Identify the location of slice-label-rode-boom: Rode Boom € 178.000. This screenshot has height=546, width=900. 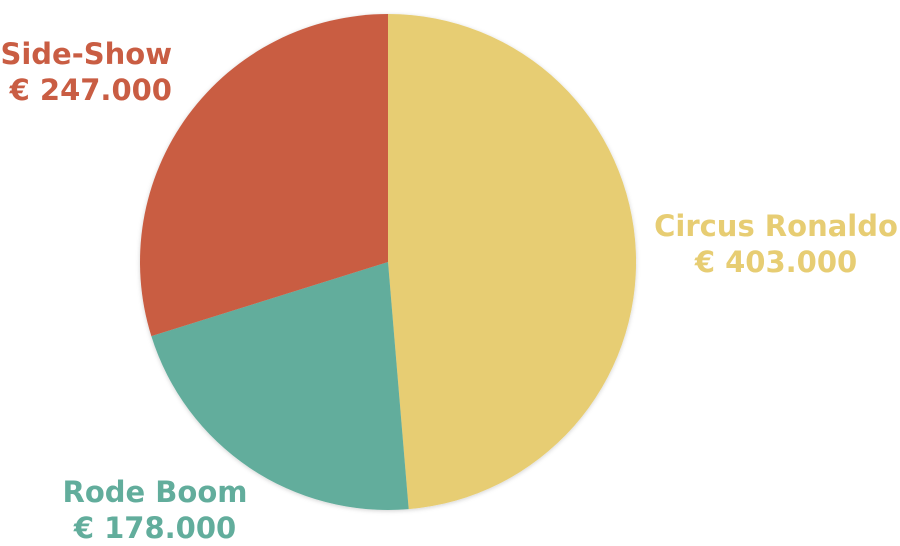
(155, 510).